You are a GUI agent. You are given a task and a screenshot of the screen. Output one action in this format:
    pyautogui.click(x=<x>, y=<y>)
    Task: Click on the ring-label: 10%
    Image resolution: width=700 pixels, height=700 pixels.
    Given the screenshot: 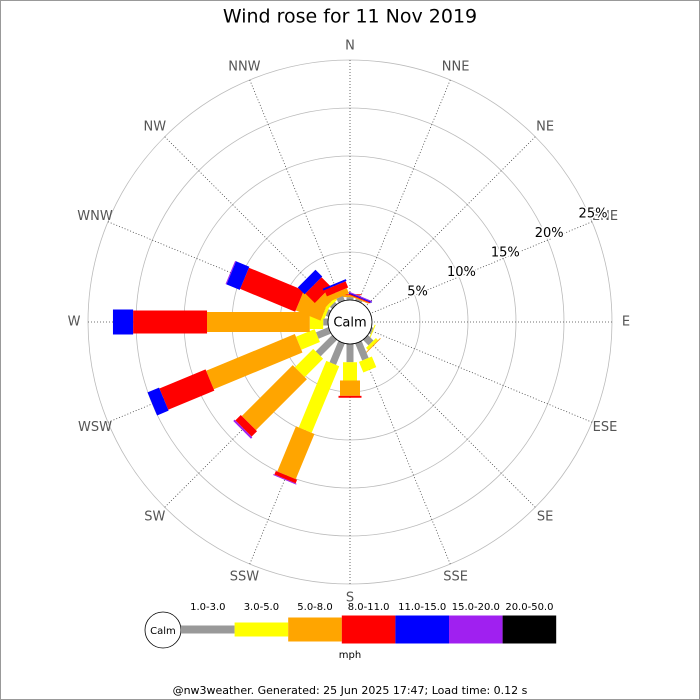 What is the action you would take?
    pyautogui.click(x=461, y=272)
    